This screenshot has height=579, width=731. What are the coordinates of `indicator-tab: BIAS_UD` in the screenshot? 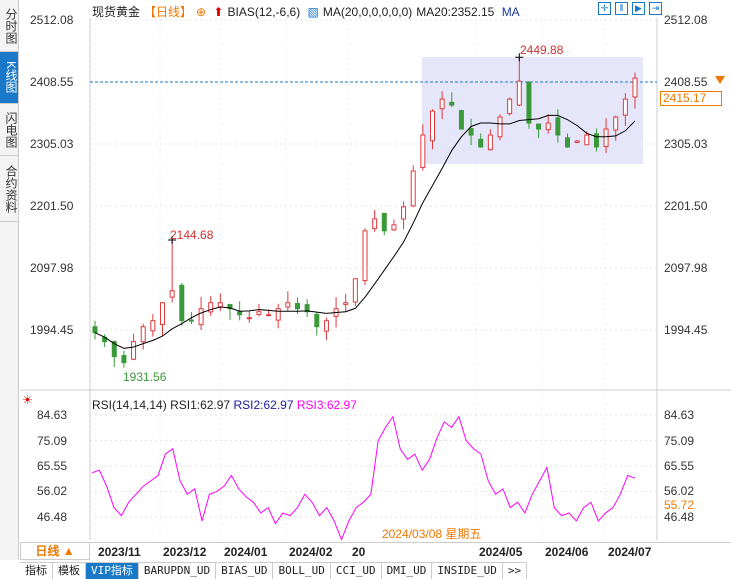 It's located at (245, 571).